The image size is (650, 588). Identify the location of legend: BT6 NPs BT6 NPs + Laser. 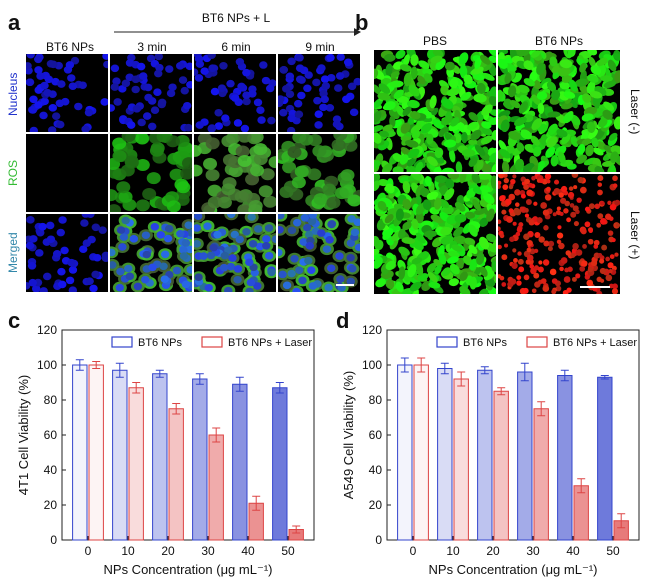
(211, 342).